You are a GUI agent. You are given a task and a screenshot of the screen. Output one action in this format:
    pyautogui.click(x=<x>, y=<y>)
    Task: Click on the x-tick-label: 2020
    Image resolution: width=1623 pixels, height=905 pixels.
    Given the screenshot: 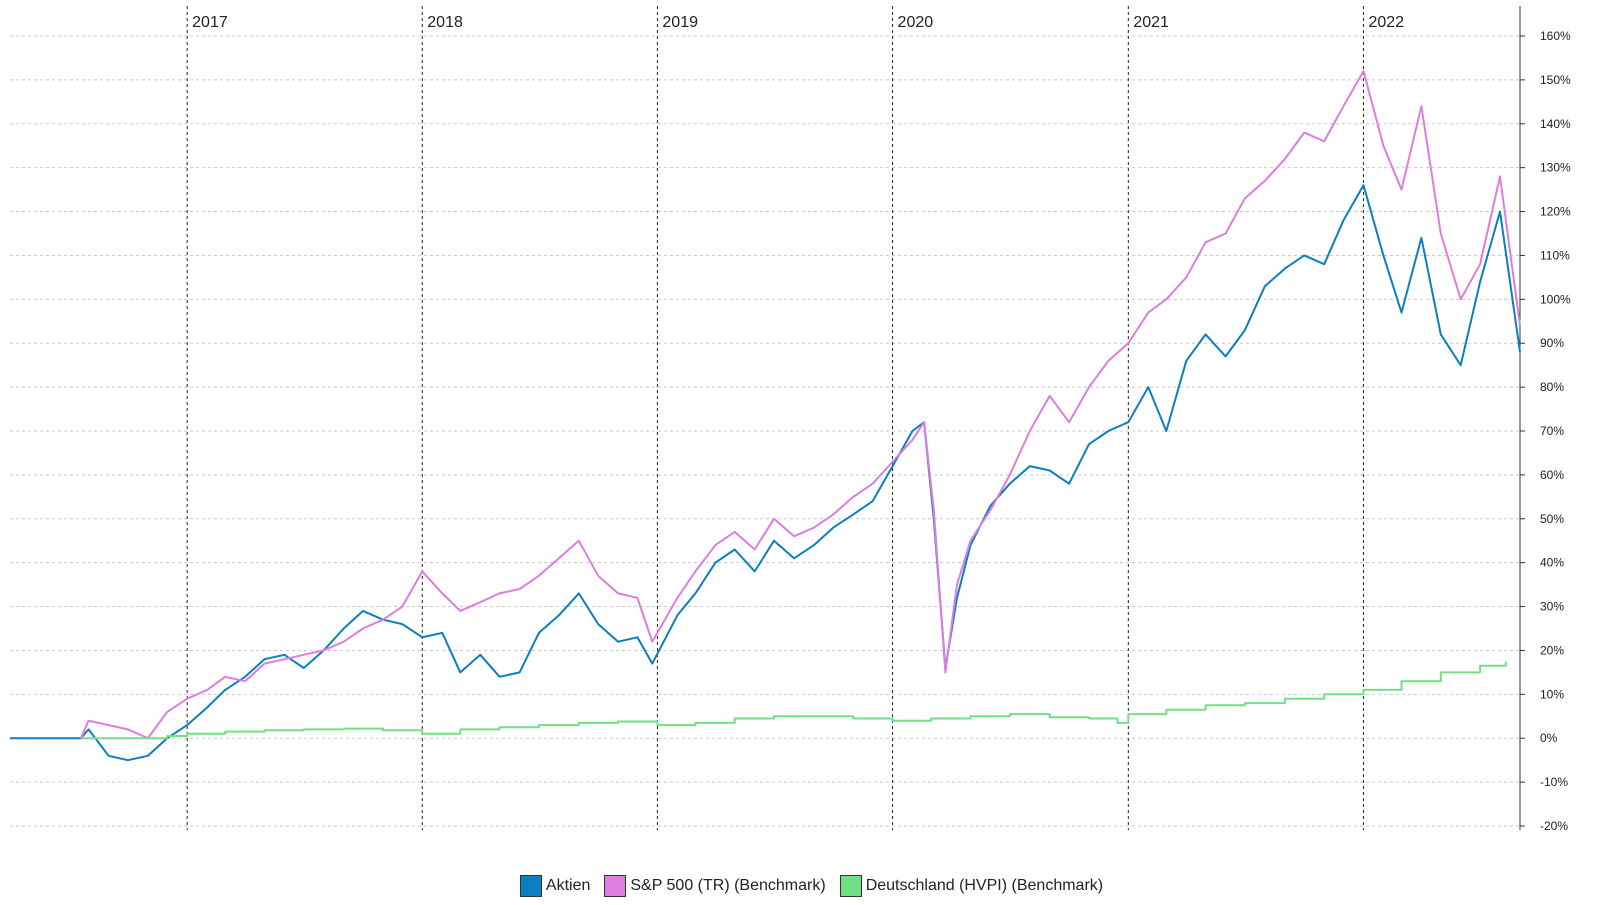 What is the action you would take?
    pyautogui.click(x=916, y=22)
    